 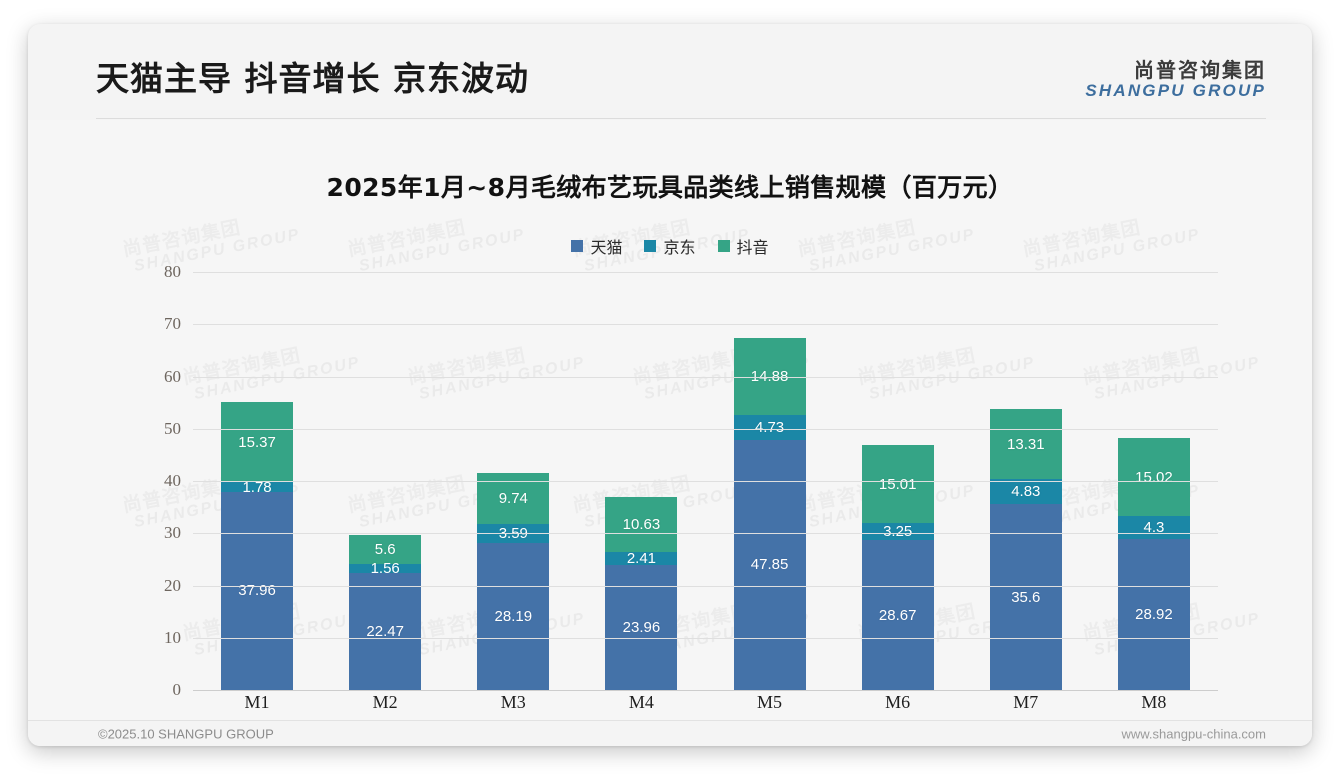 What do you see at coordinates (641, 702) in the screenshot?
I see `x-axis-tick-label: M4` at bounding box center [641, 702].